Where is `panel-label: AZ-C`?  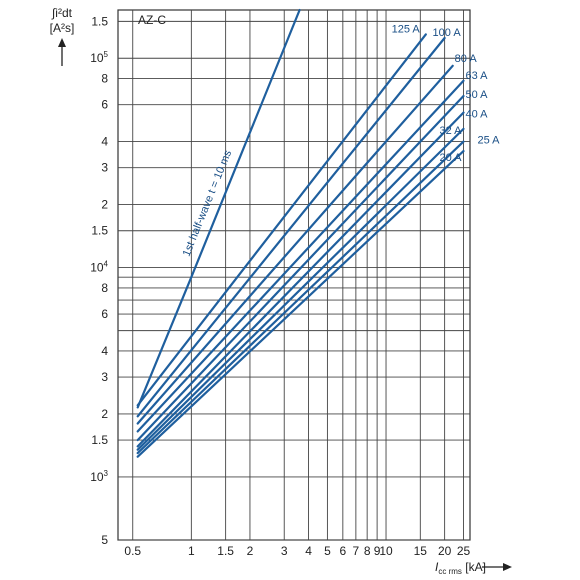 panel-label: AZ-C is located at coordinates (152, 20).